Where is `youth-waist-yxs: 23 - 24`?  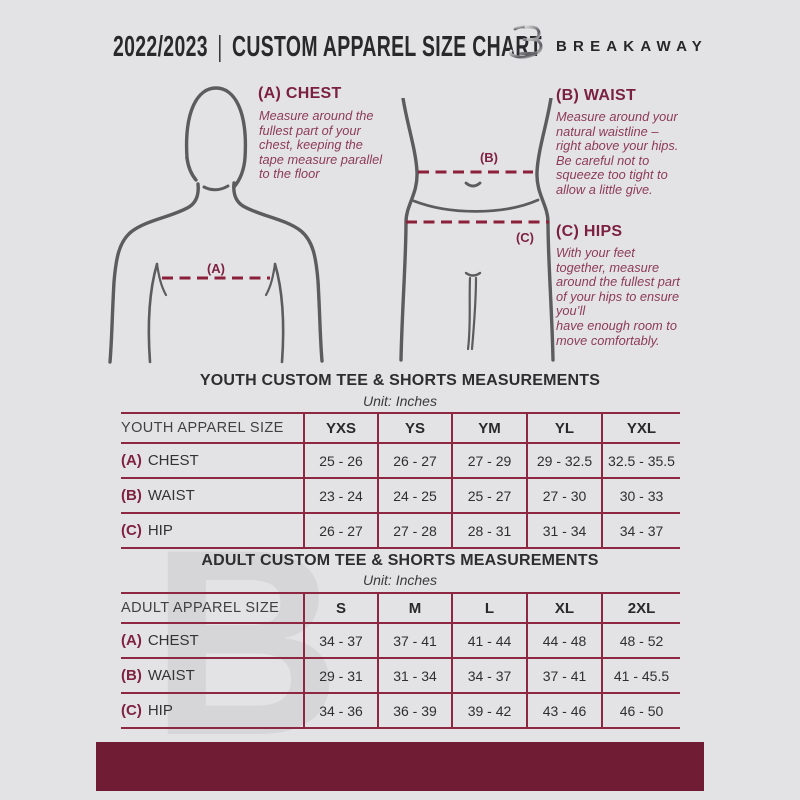 youth-waist-yxs: 23 - 24 is located at coordinates (340, 495).